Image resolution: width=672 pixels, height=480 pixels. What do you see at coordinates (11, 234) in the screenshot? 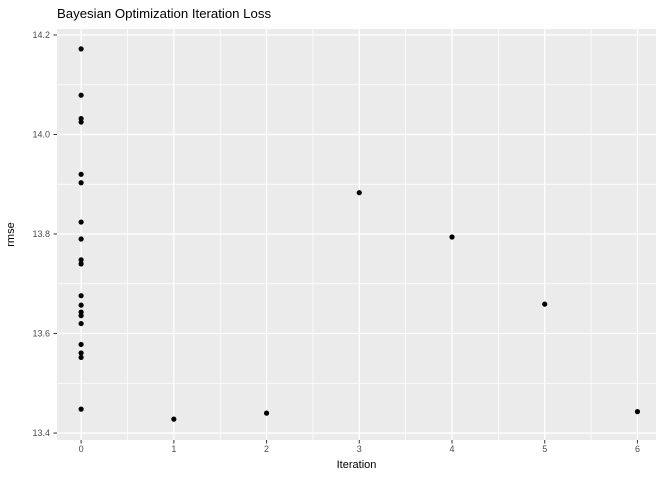
I see `y-axis-title: rmse` at bounding box center [11, 234].